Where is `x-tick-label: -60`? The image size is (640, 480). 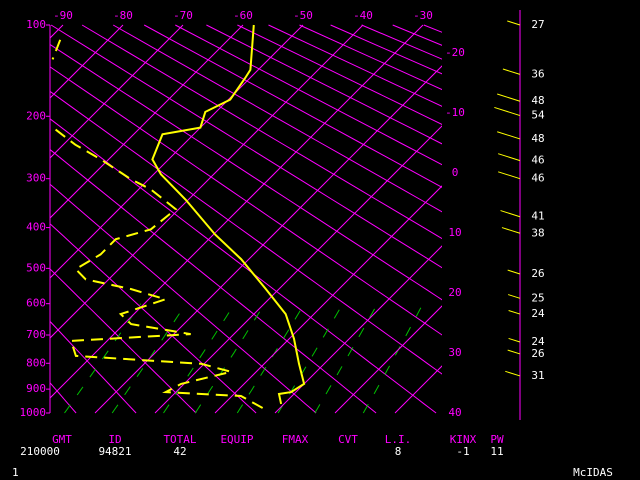 x-tick-label: -60 is located at coordinates (243, 15).